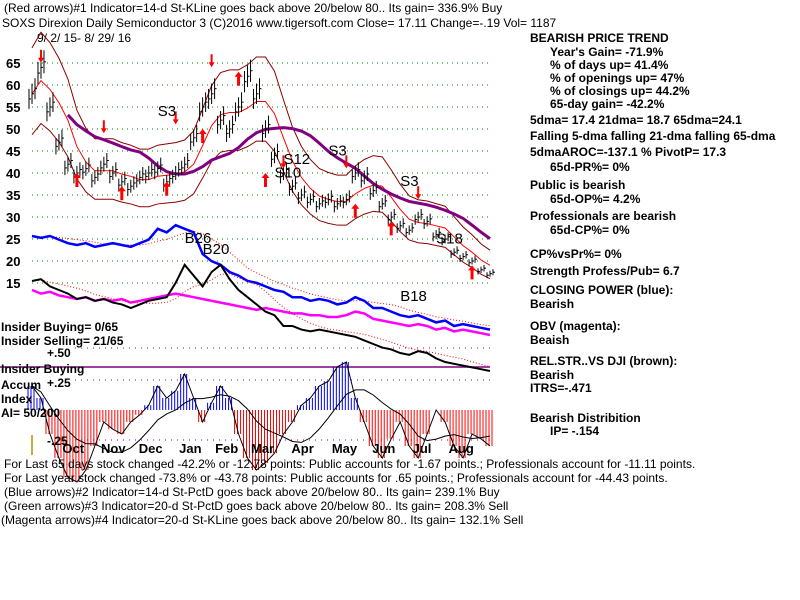 This screenshot has height=600, width=800. What do you see at coordinates (605, 271) in the screenshot?
I see `strength-profess-pub: Strength Profess/Pub= 6.7` at bounding box center [605, 271].